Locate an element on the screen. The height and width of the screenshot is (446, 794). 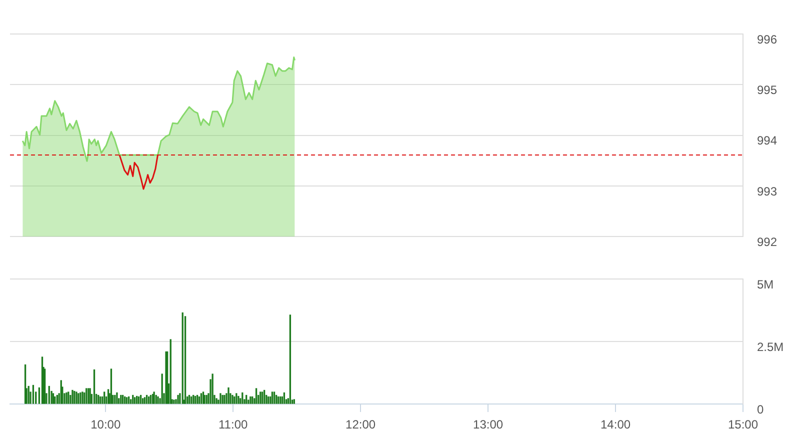
y-tick-label: 996 is located at coordinates (767, 39).